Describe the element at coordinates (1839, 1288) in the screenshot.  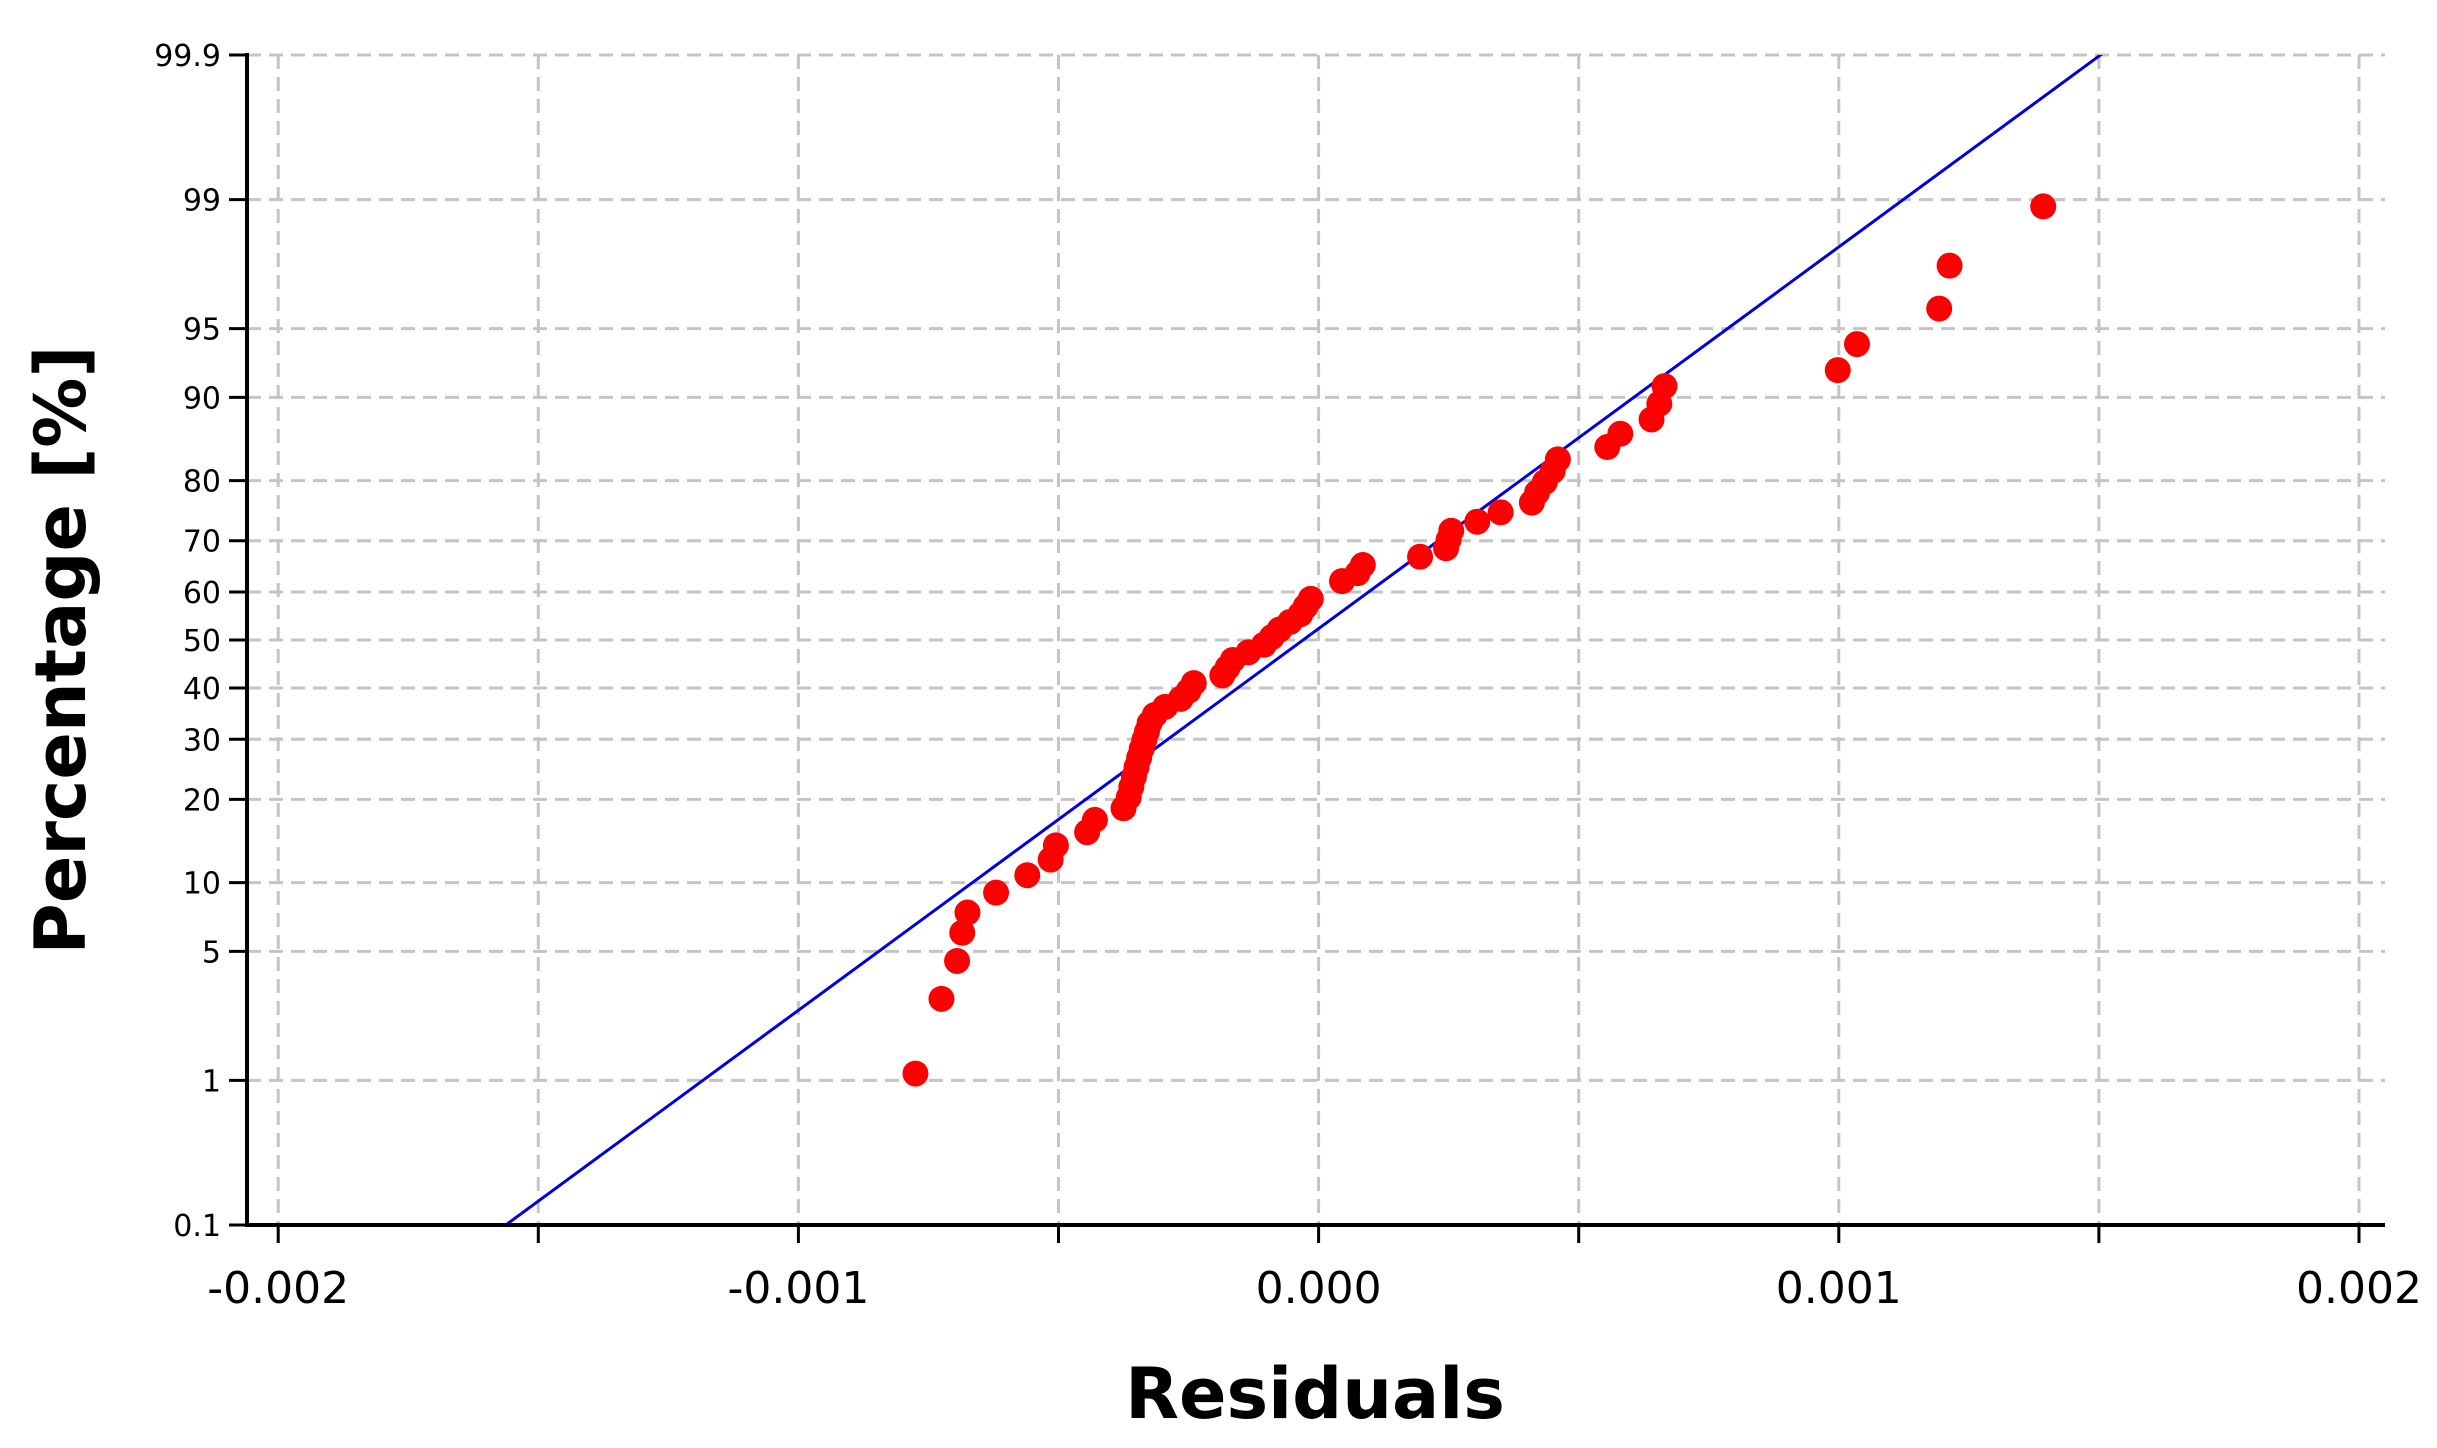
I see `x-tick-label: 0.001` at that location.